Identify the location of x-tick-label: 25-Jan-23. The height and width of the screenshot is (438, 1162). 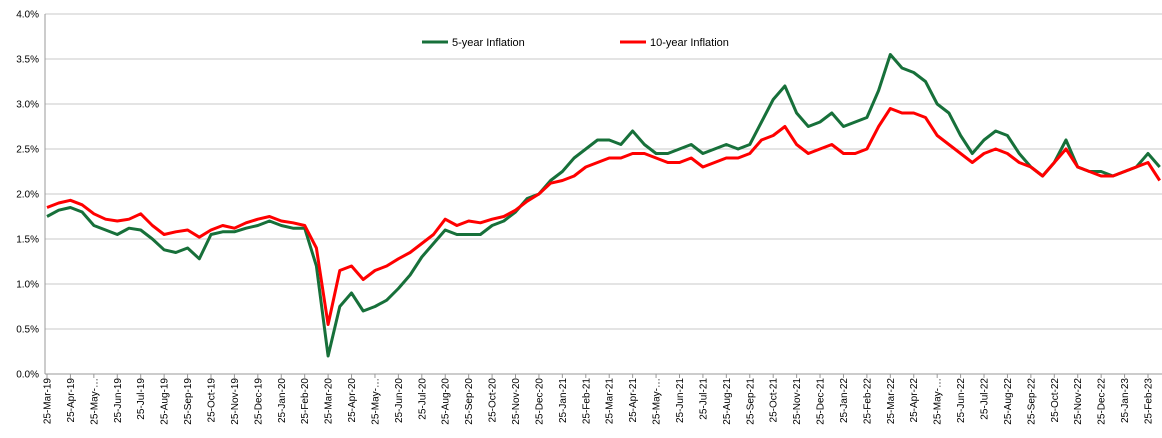
(1125, 400).